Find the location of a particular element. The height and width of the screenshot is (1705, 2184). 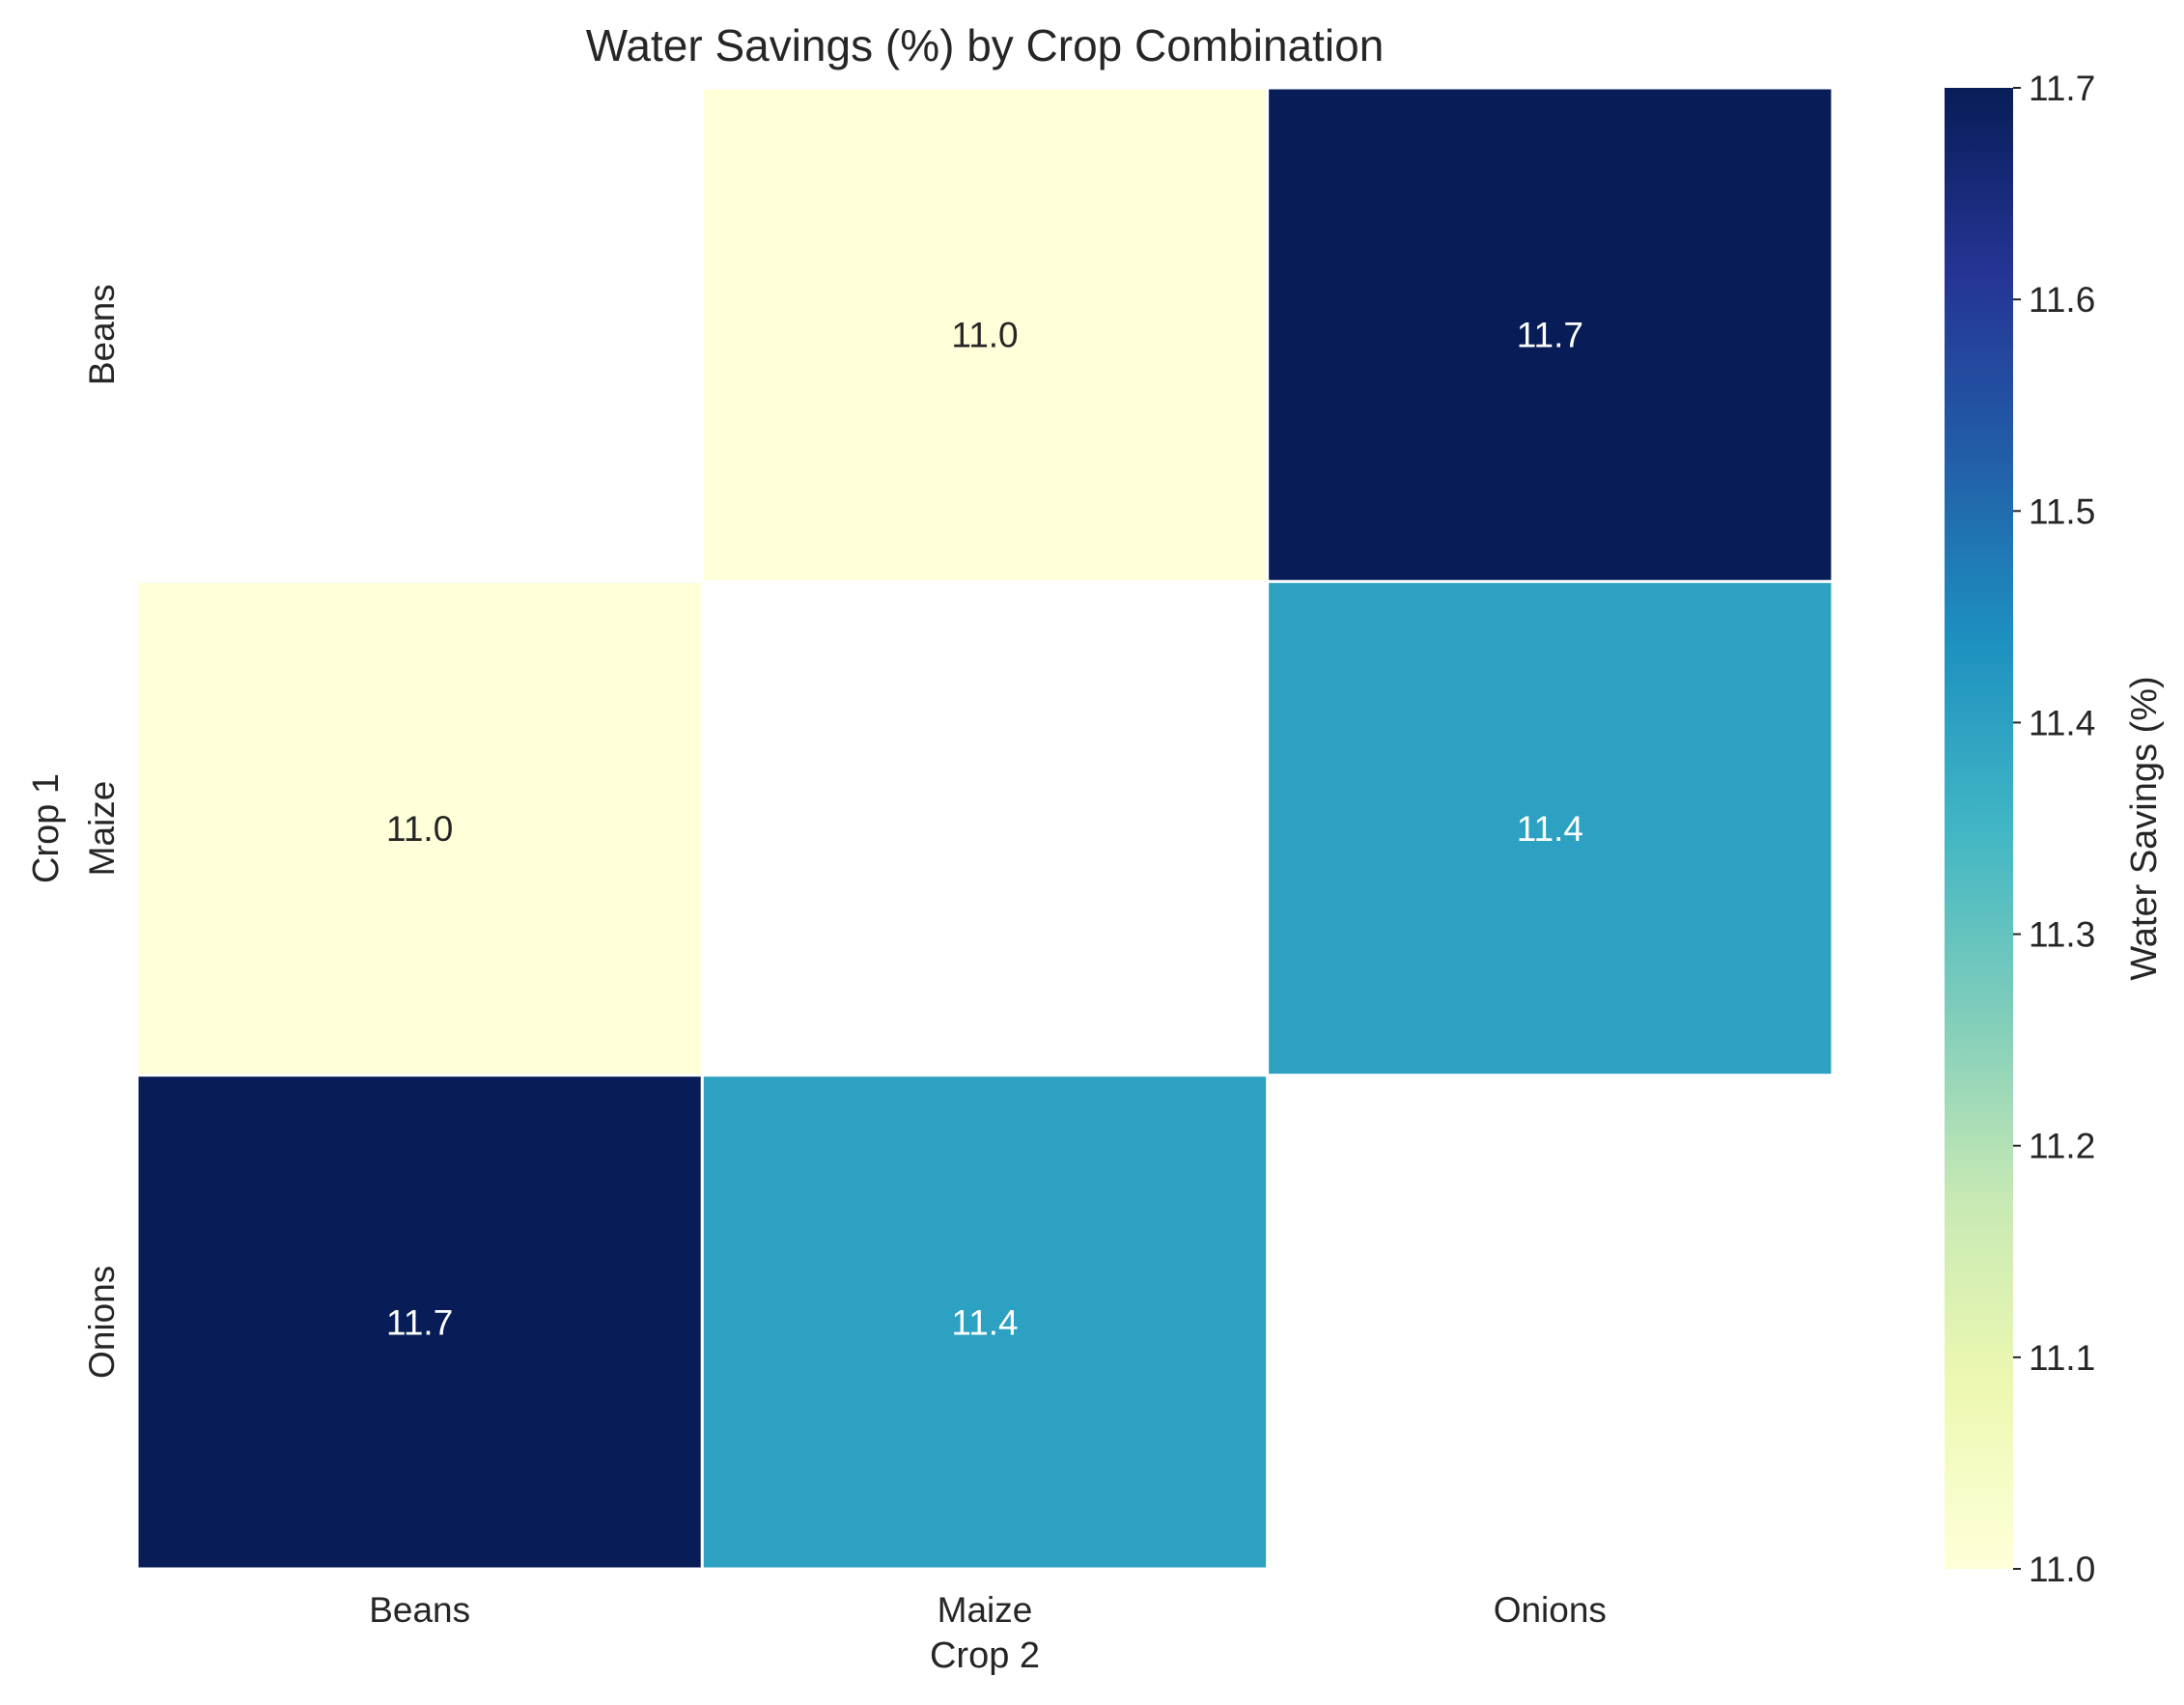

colorbar-ticks: 11.0 11.1 11.2 11.3 11.4 11.5 11.6 11.7 is located at coordinates (2054, 829).